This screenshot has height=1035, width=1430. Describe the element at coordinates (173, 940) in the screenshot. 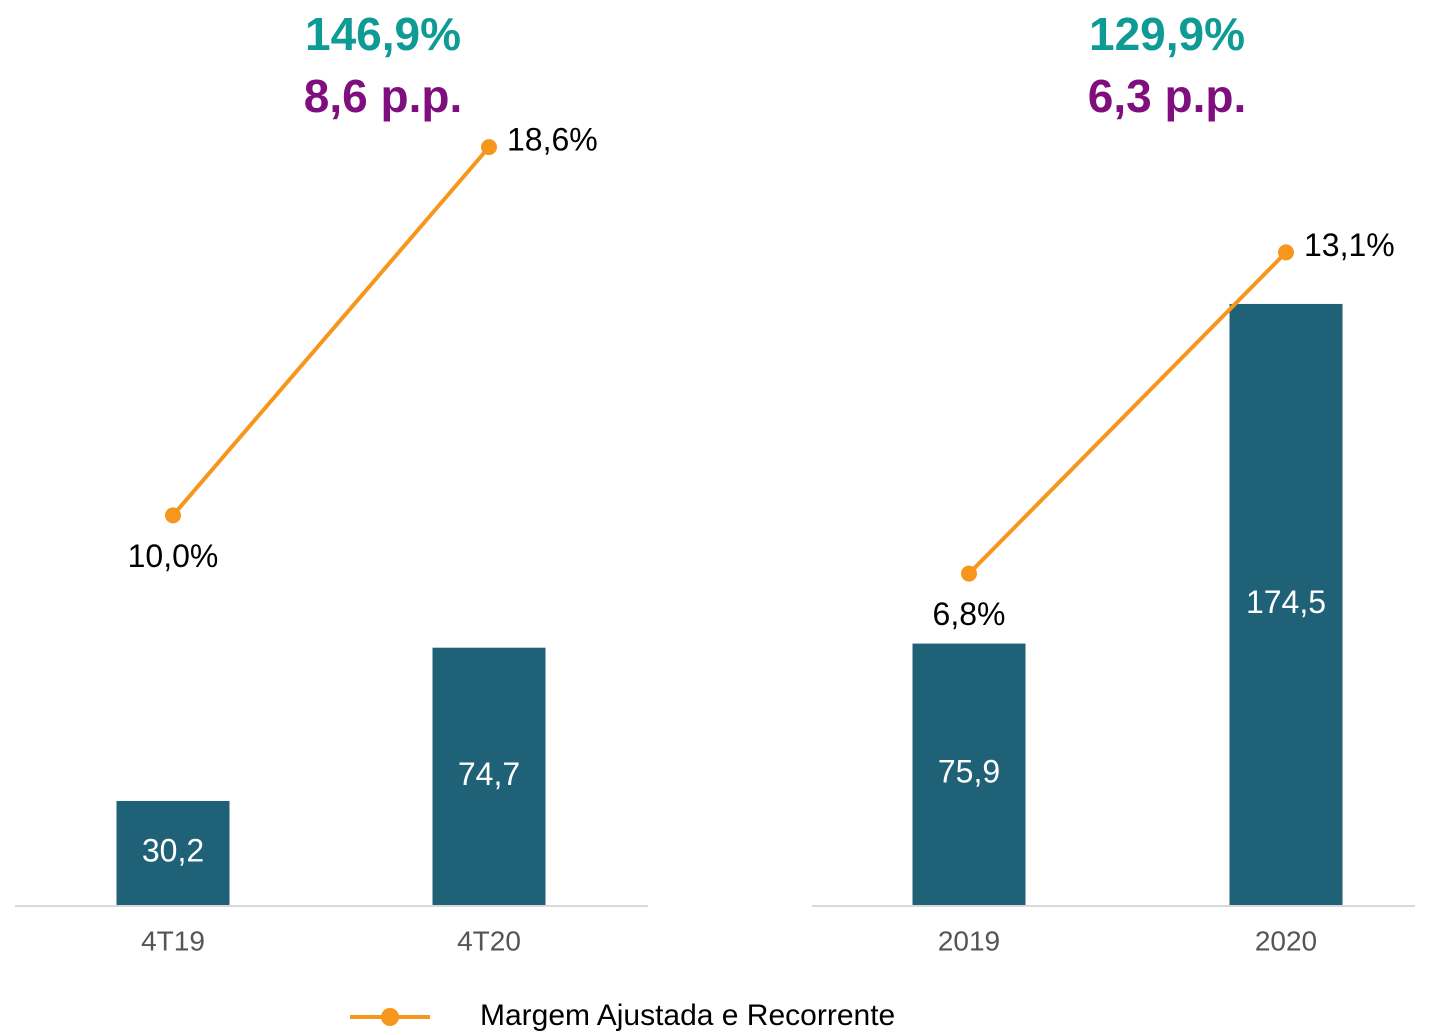

I see `x-tick-label: 4T19` at that location.